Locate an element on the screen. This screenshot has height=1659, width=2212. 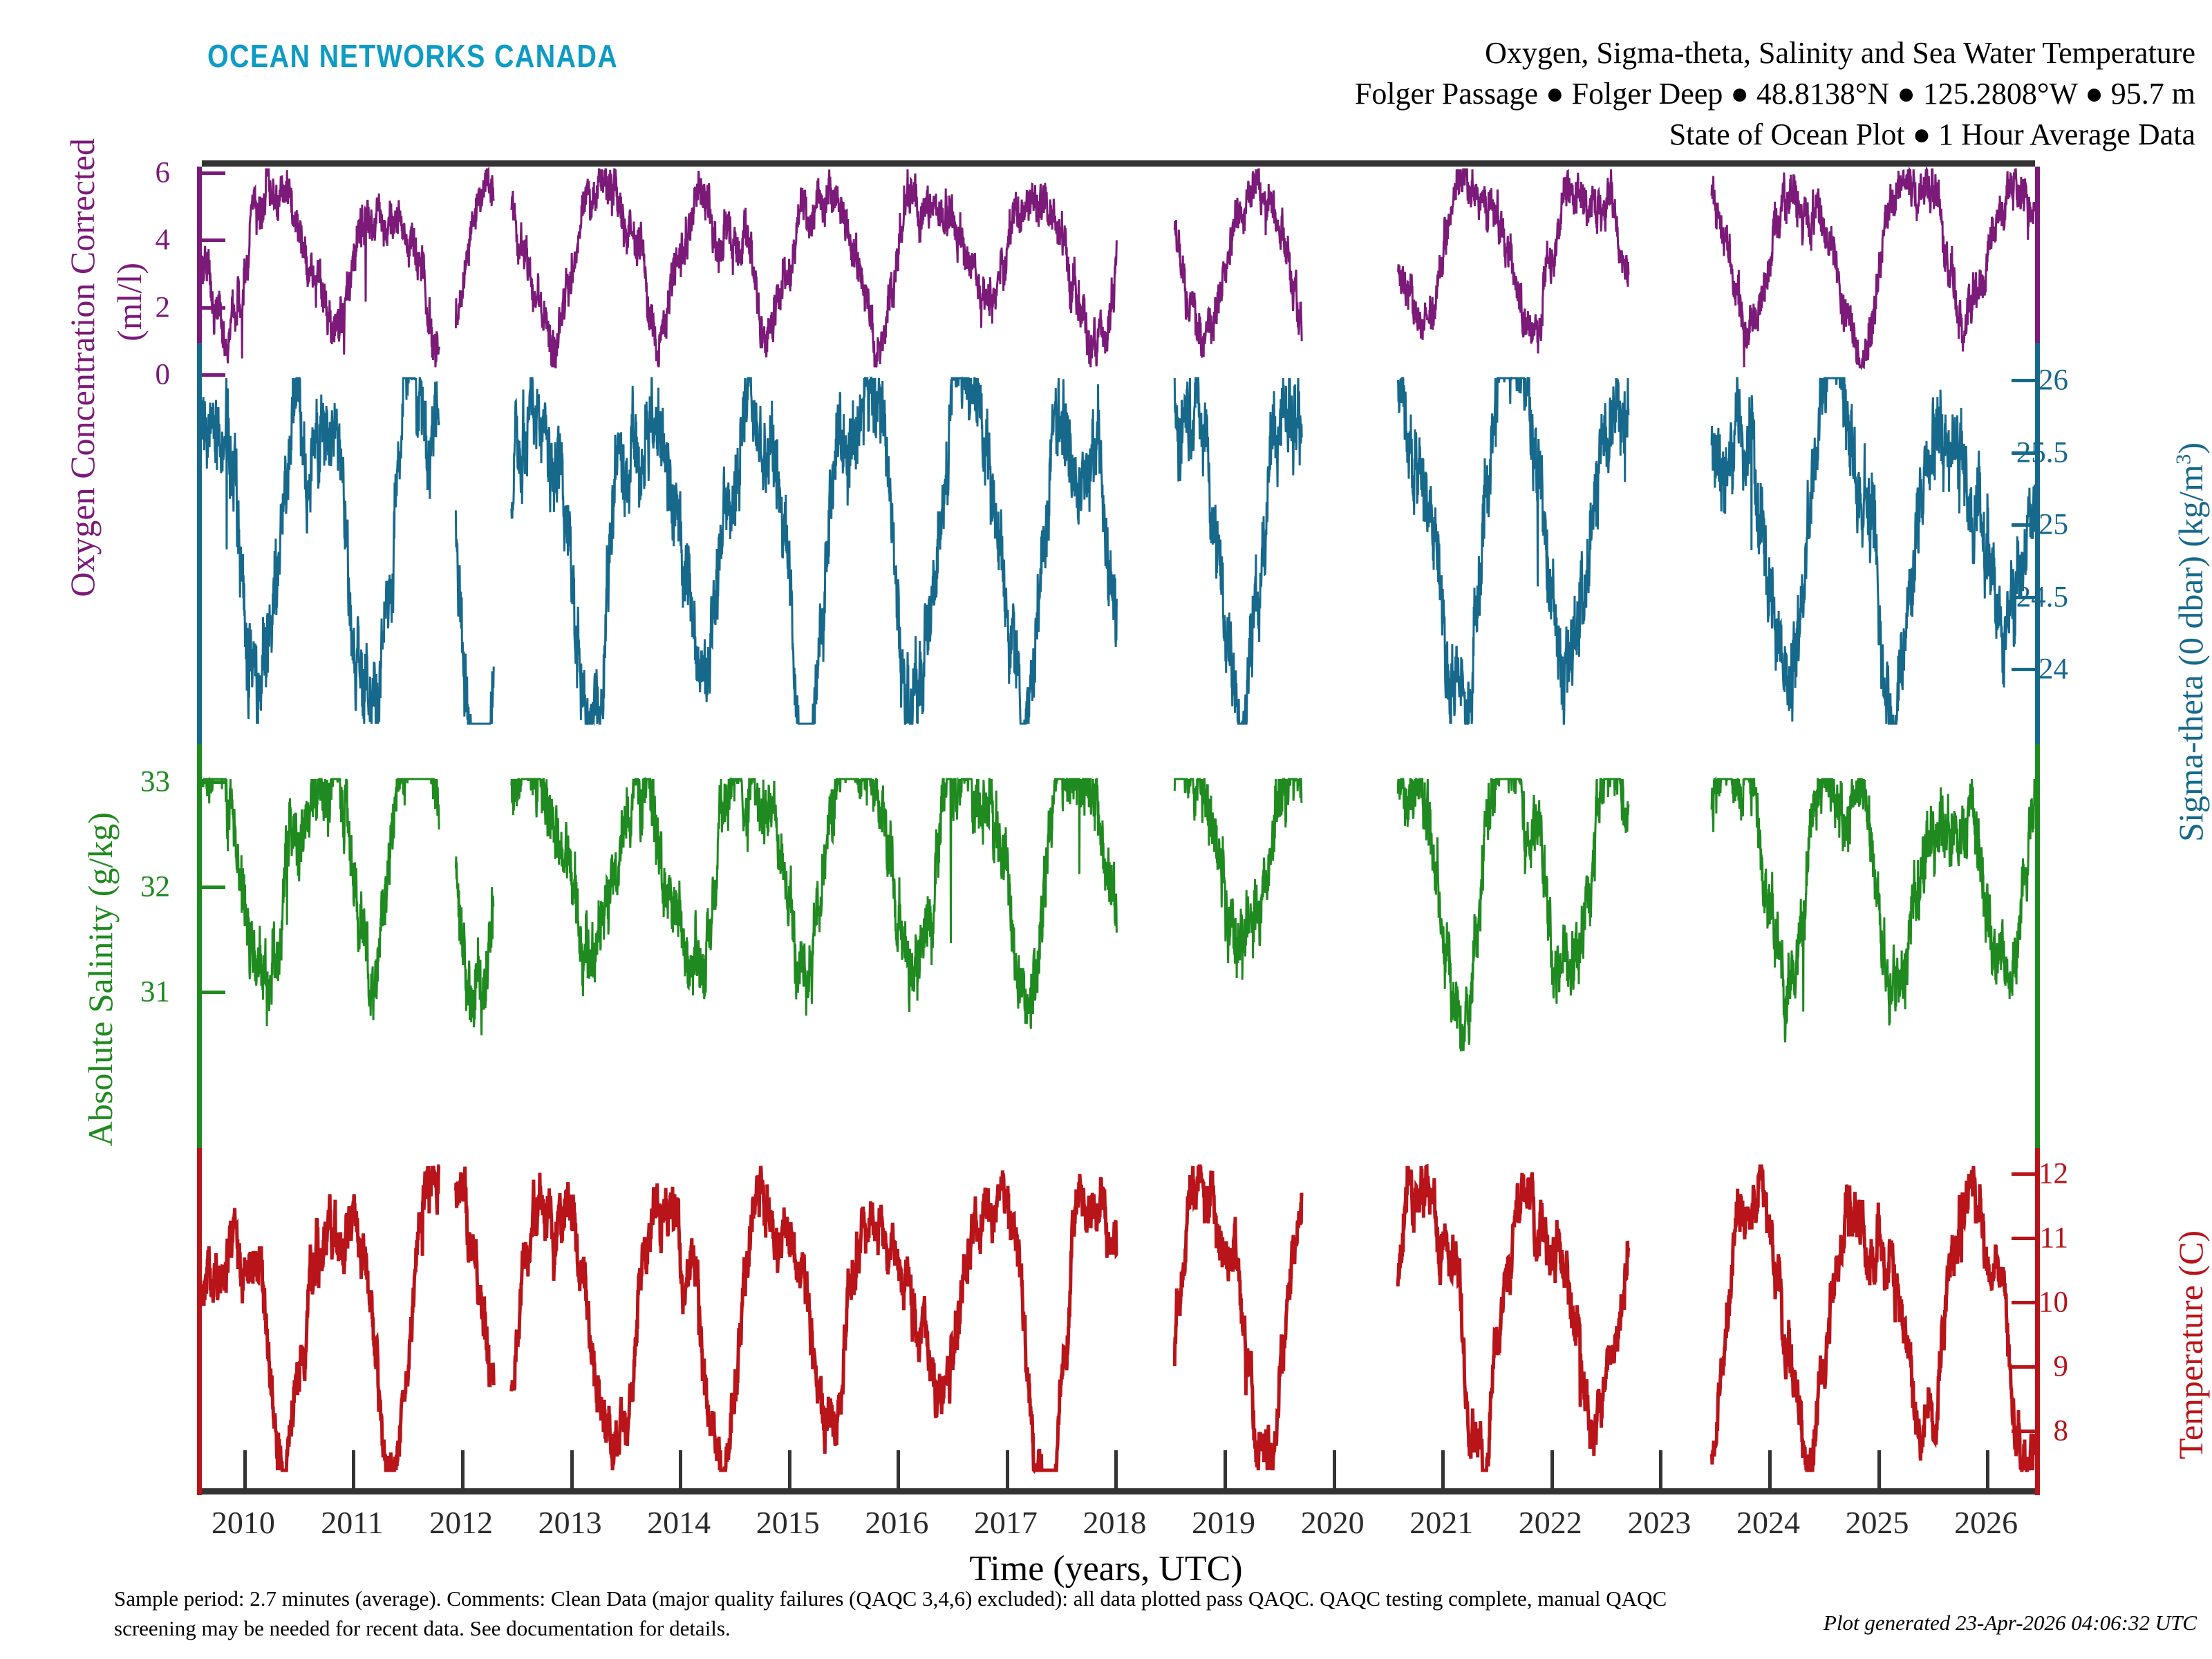
xtick-2023 is located at coordinates (1661, 1469).